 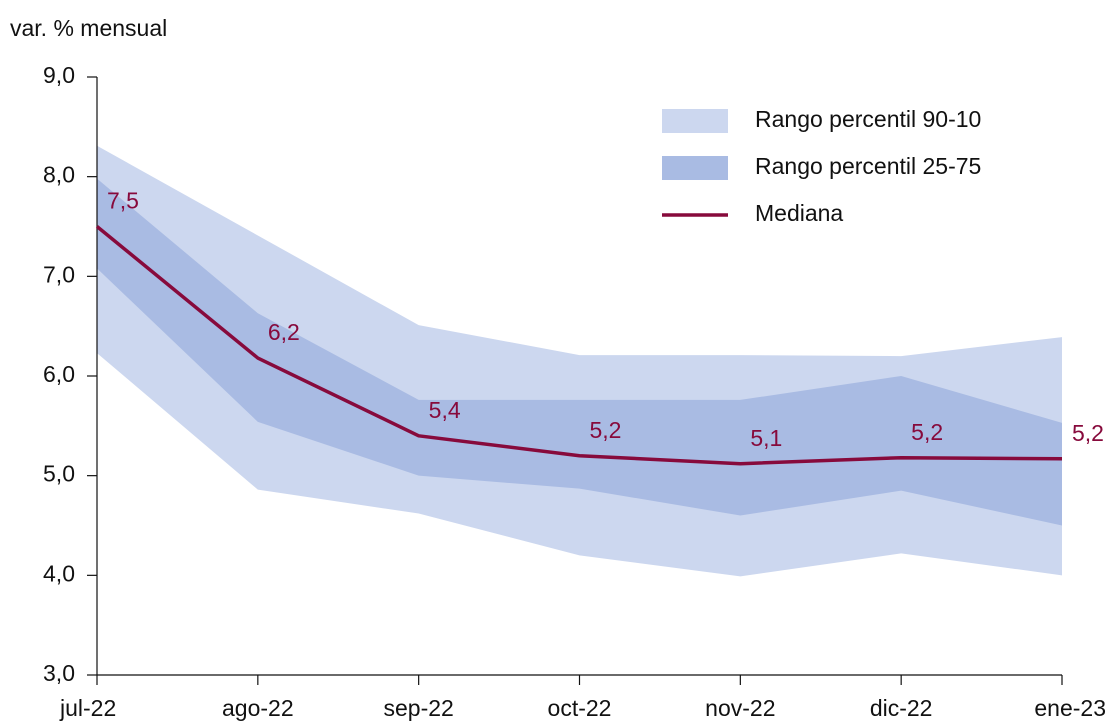 What do you see at coordinates (59, 573) in the screenshot?
I see `y-tick-label: 4,0` at bounding box center [59, 573].